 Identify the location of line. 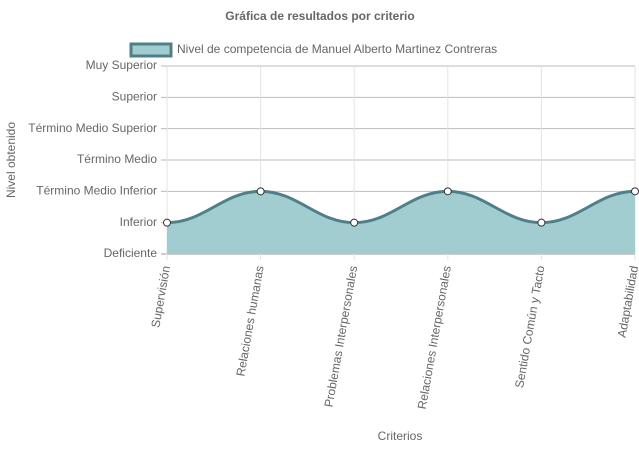
(401, 207).